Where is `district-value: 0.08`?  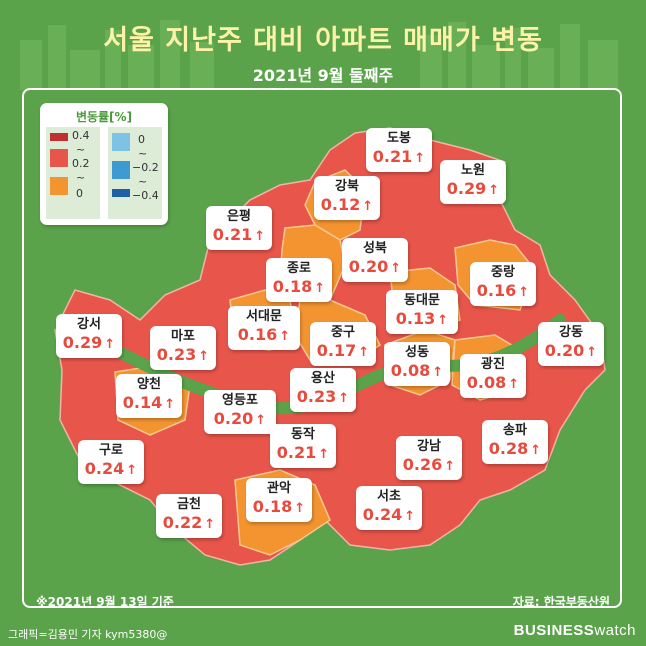 district-value: 0.08 is located at coordinates (486, 382).